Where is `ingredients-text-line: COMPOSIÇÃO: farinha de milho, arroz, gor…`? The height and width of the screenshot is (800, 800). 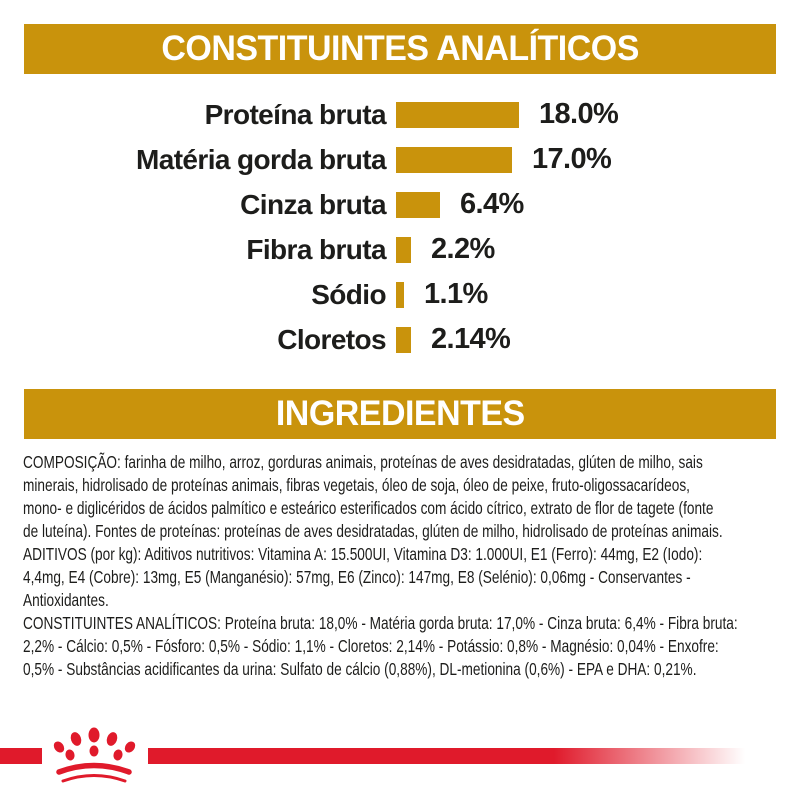
ingredients-text-line: COMPOSIÇÃO: farinha de milho, arroz, gor… is located at coordinates (363, 462).